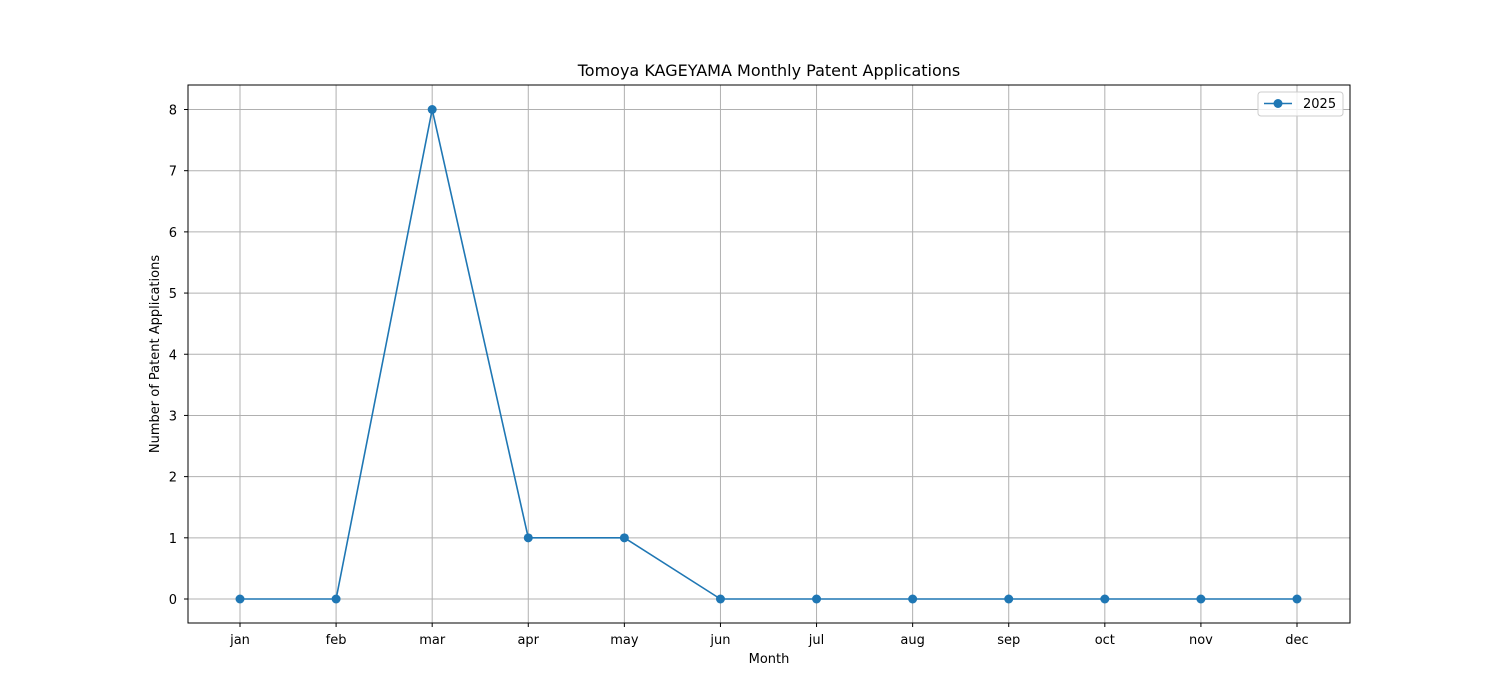 The image size is (1500, 700). I want to click on x-tick-label: aug, so click(912, 640).